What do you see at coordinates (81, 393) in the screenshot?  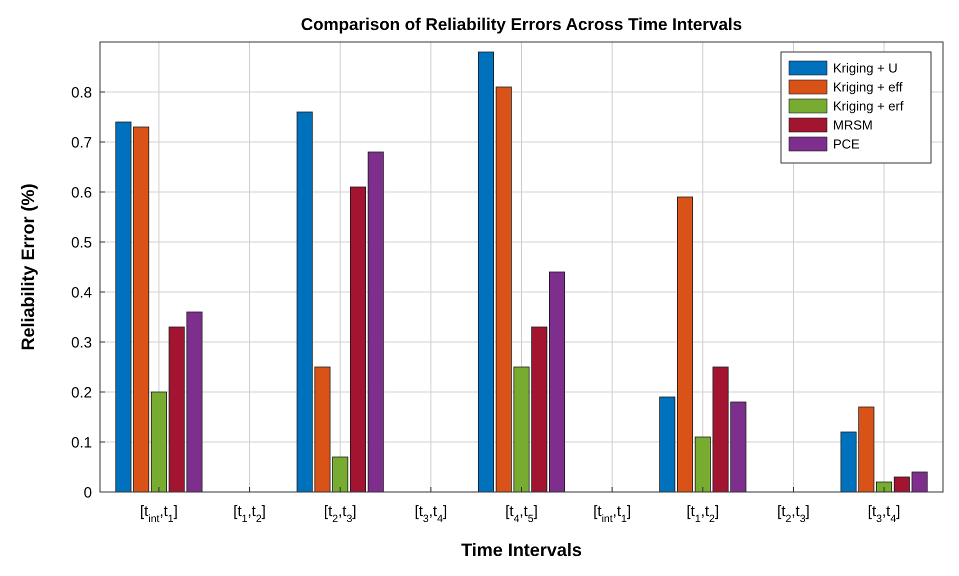 I see `y-tick-label: 0.2` at bounding box center [81, 393].